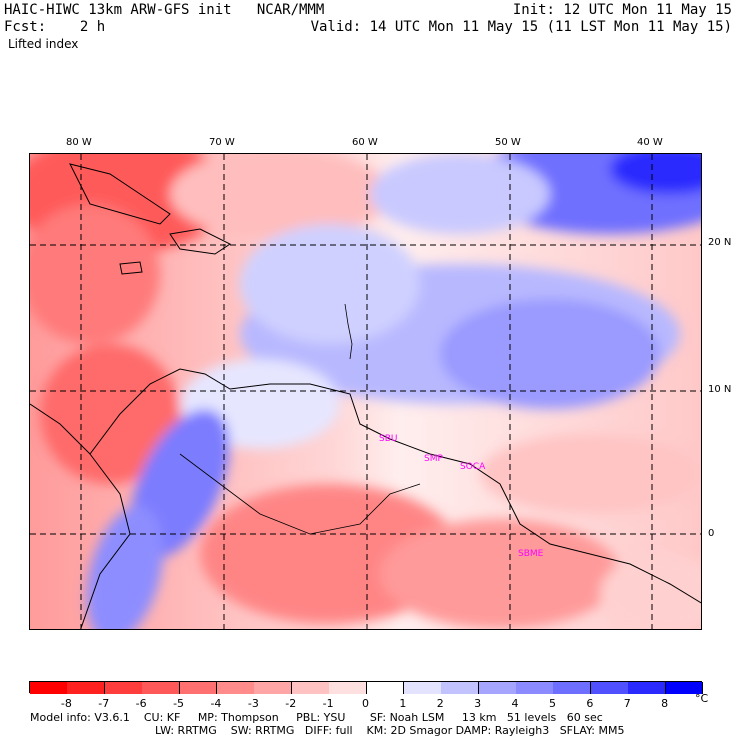 Image resolution: width=740 pixels, height=740 pixels. What do you see at coordinates (552, 703) in the screenshot?
I see `colorbar-tick-label: 5` at bounding box center [552, 703].